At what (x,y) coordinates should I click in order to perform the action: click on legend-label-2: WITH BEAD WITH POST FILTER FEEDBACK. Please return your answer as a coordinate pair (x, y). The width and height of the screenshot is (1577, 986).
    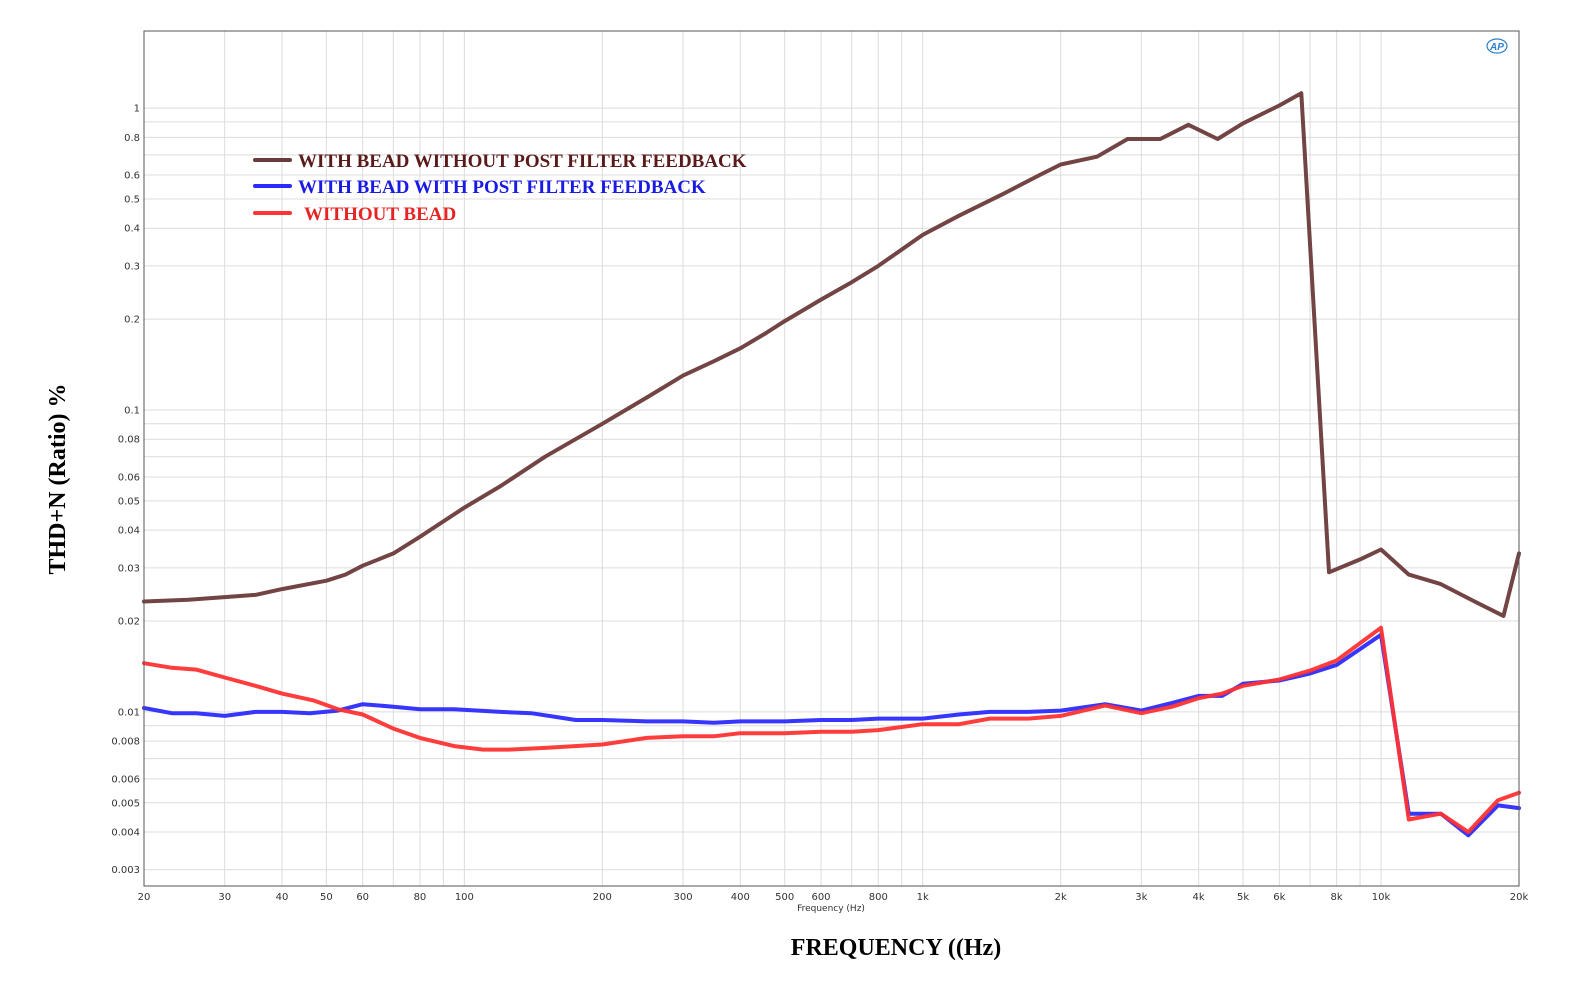
    Looking at the image, I should click on (502, 187).